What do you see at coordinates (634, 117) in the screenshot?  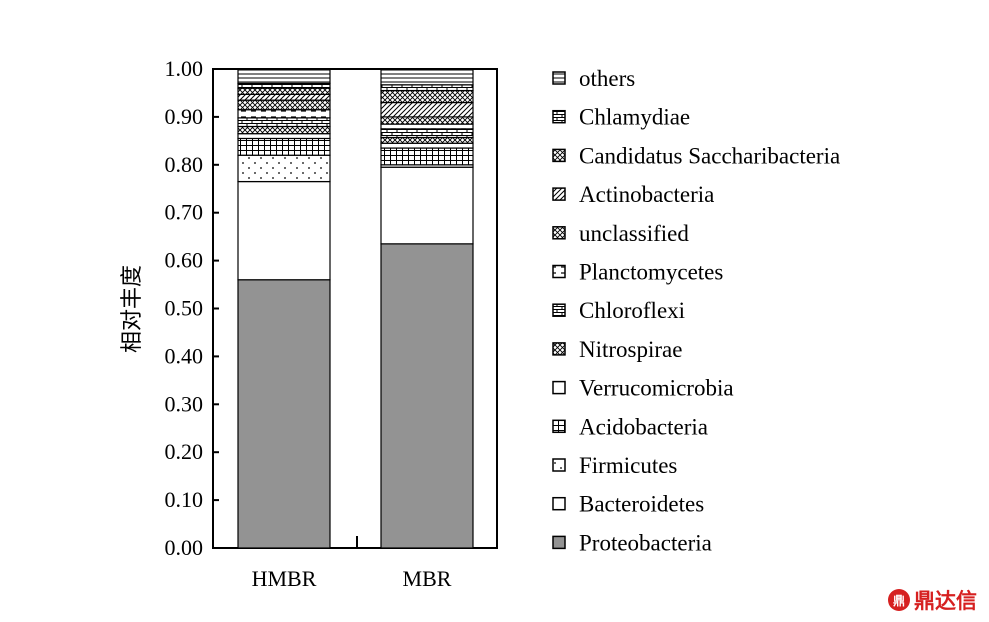 I see `legend-label: Chlamydiae` at bounding box center [634, 117].